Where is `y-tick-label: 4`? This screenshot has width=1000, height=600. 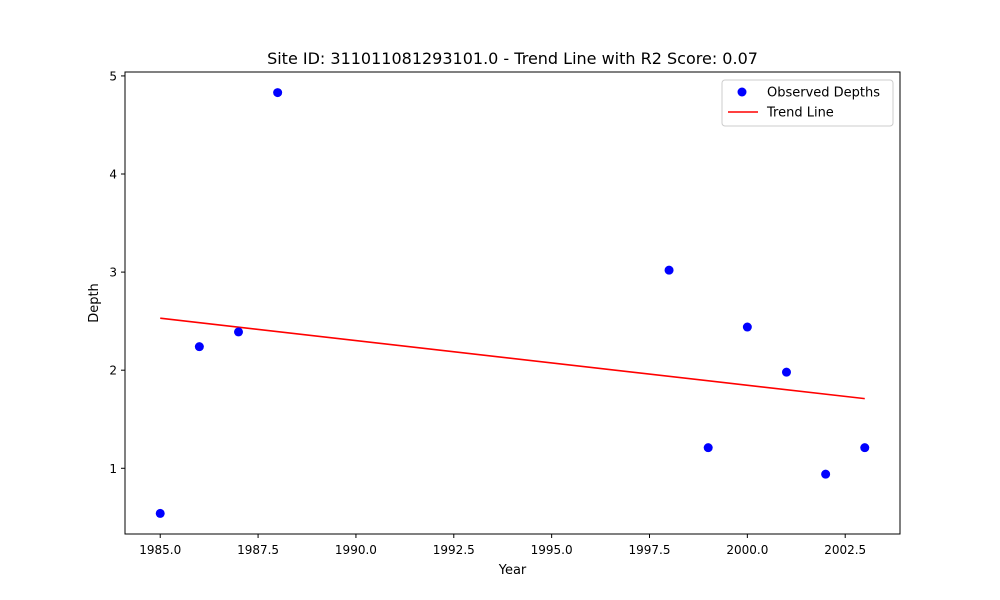
y-tick-label: 4 is located at coordinates (113, 175).